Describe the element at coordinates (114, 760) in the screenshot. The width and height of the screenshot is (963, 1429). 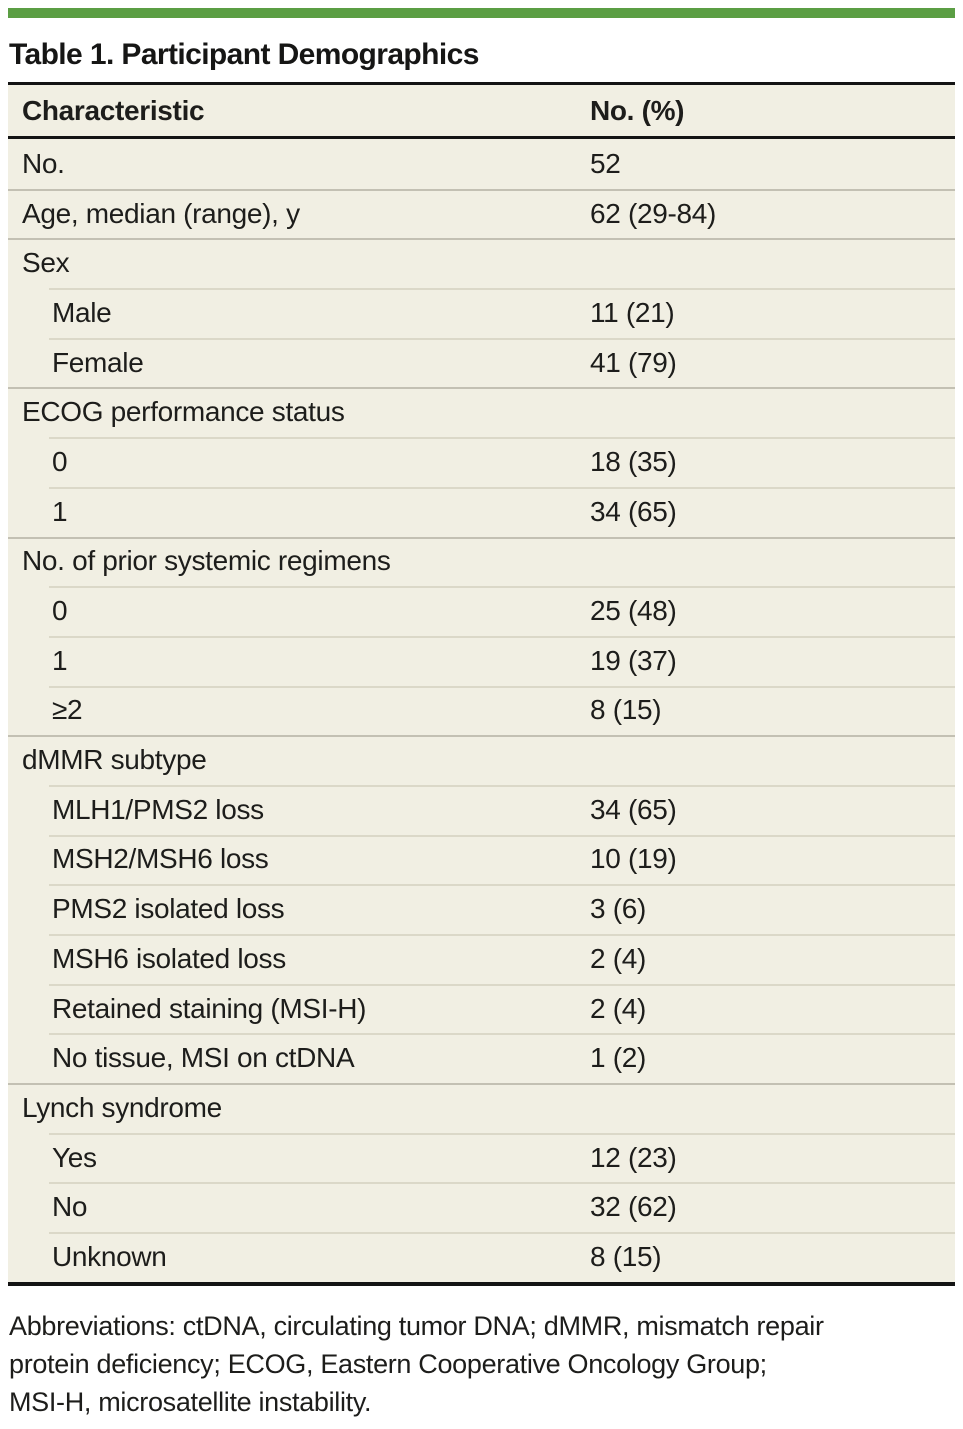
I see `row-label: dMMR subtype` at that location.